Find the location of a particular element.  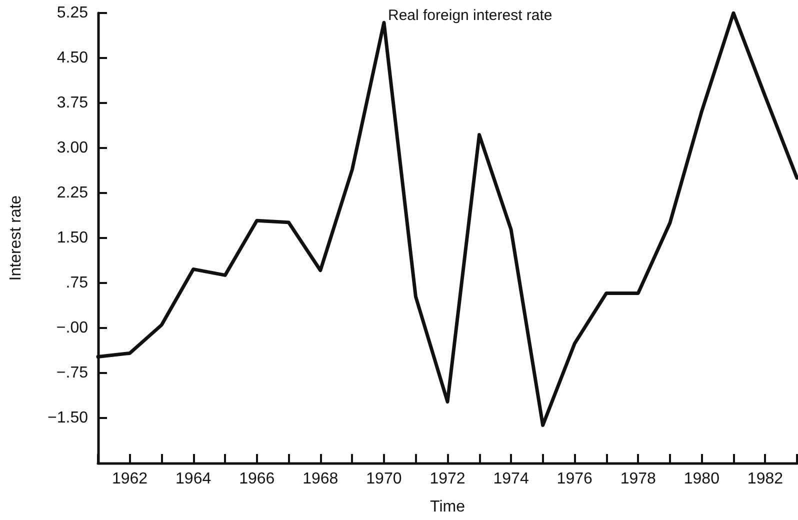

y-tick-label: −1.50 is located at coordinates (68, 418).